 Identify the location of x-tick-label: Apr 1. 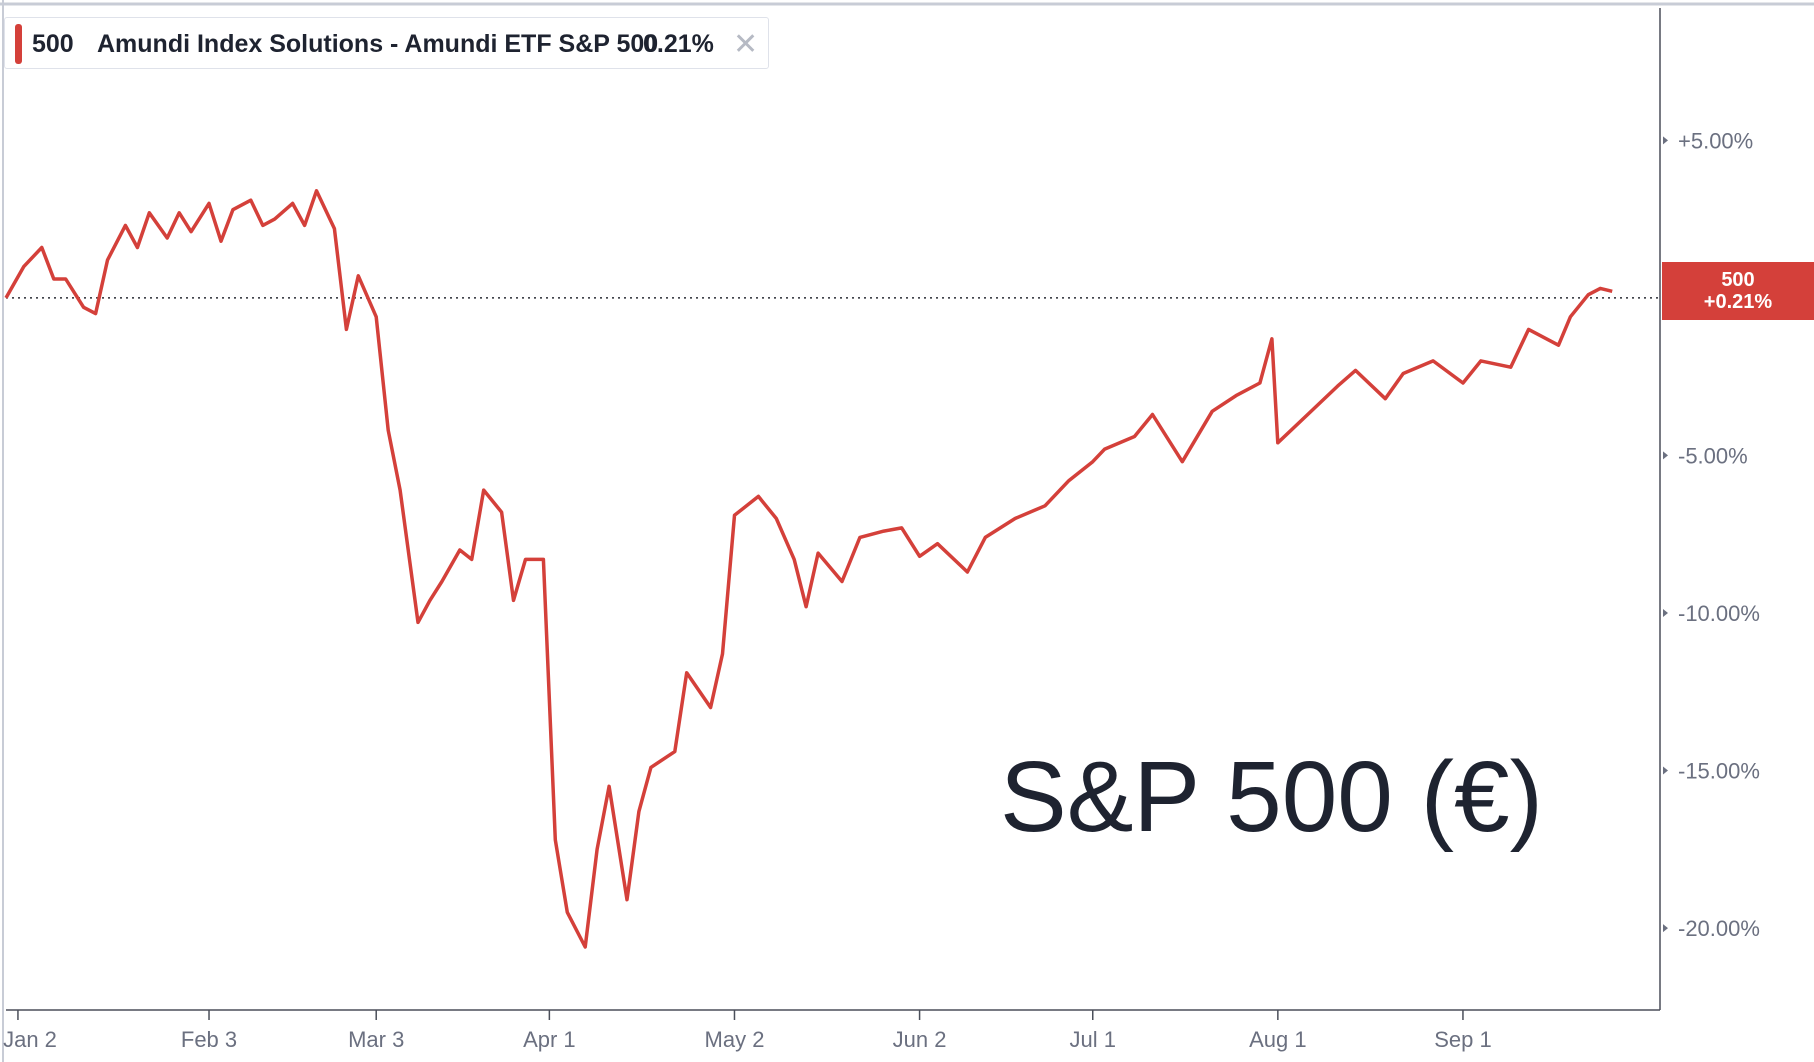
(549, 1039).